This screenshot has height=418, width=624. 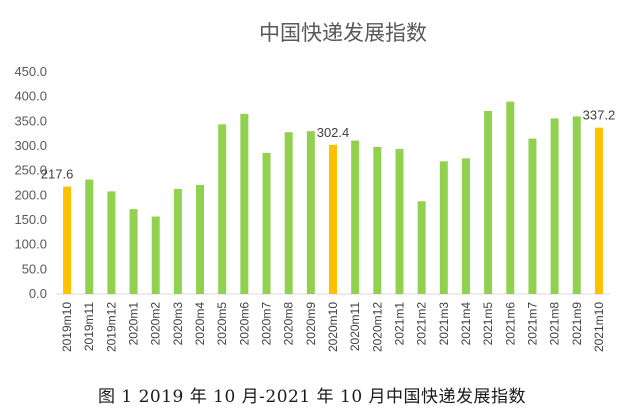 I want to click on bar-2020m12, so click(x=377, y=220).